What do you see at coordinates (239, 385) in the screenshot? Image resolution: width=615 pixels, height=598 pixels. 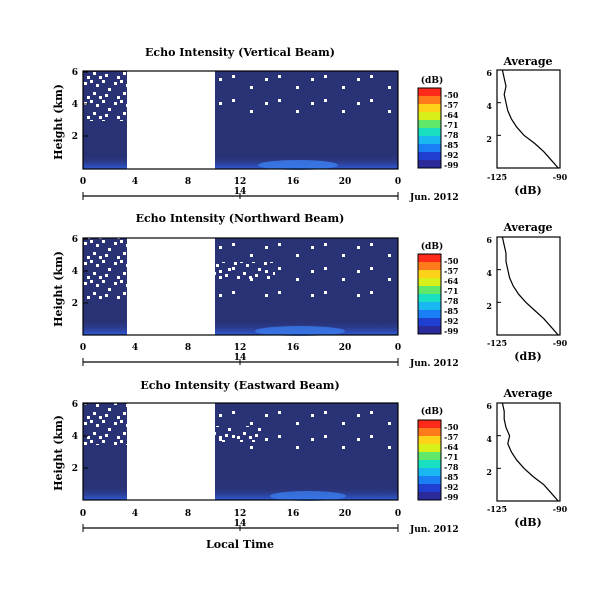 I see `chart-title: Echo Intensity (Eastward Beam)` at bounding box center [239, 385].